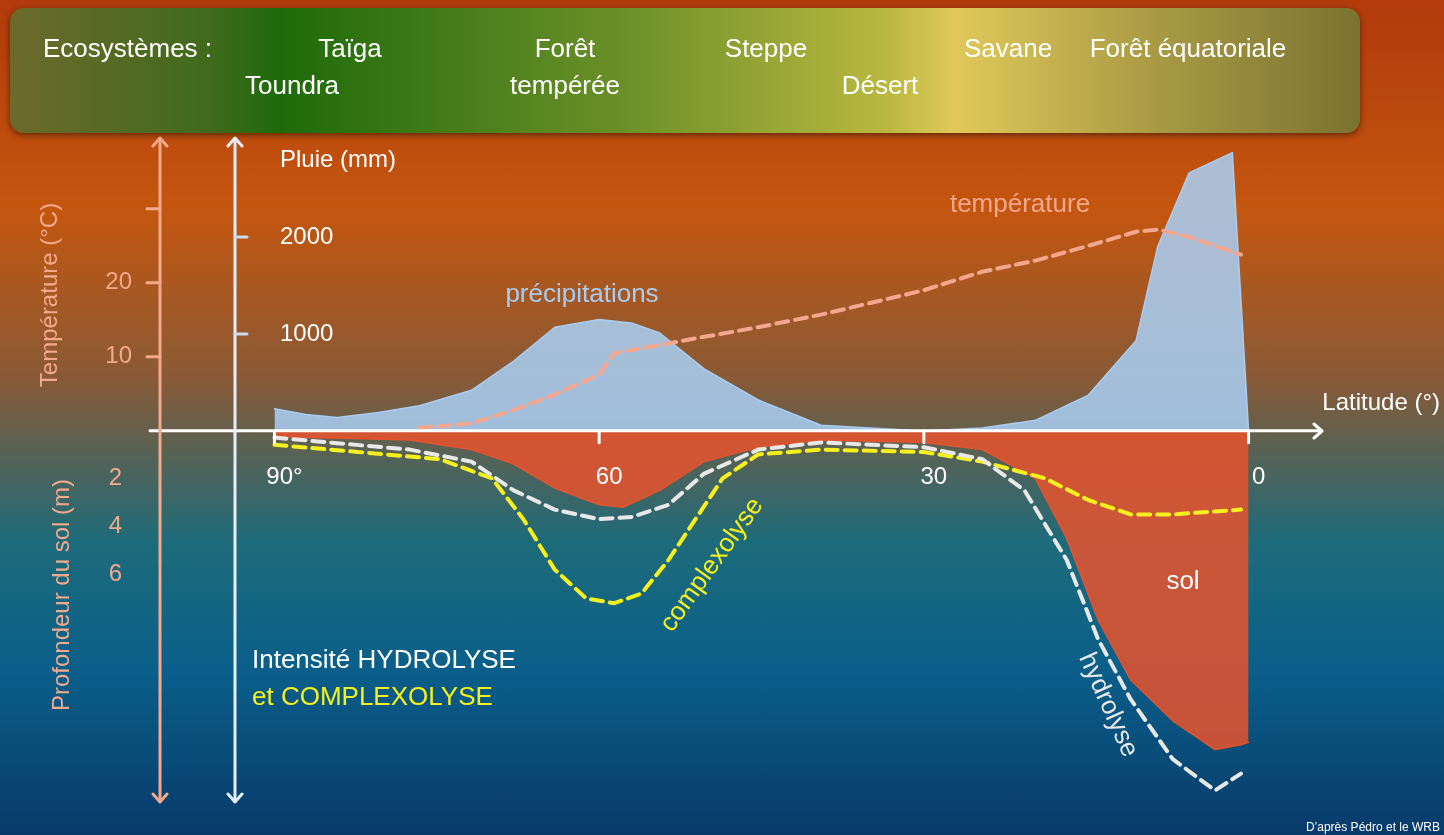 This screenshot has height=835, width=1444. What do you see at coordinates (1020, 203) in the screenshot?
I see `series-label: température` at bounding box center [1020, 203].